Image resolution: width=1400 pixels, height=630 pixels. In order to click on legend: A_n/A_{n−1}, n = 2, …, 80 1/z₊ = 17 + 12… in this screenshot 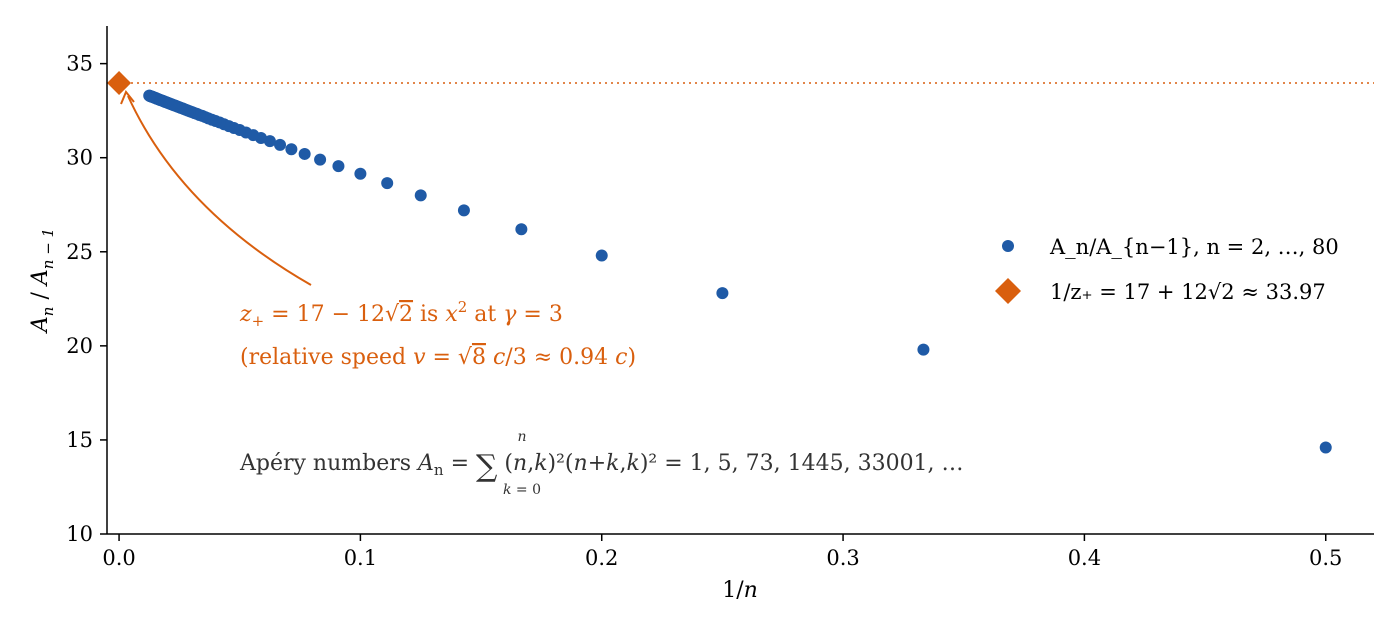, I will do `click(1167, 269)`.